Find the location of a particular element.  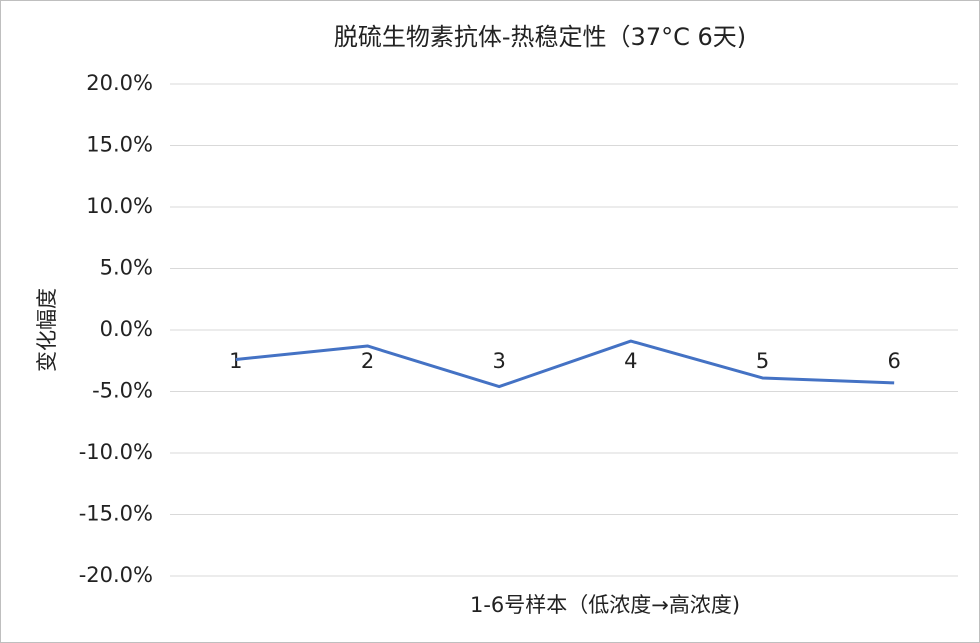

data-line is located at coordinates (565, 364).